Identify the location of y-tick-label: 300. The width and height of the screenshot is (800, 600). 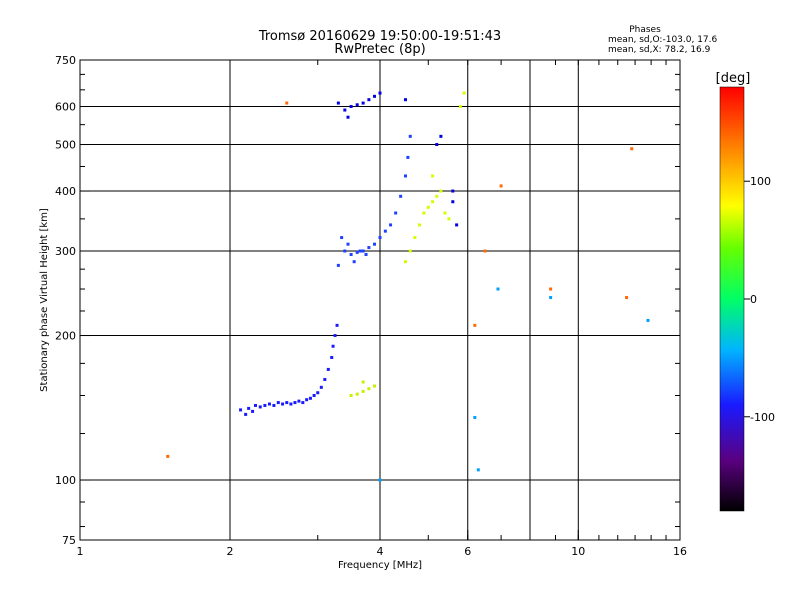
(65, 251).